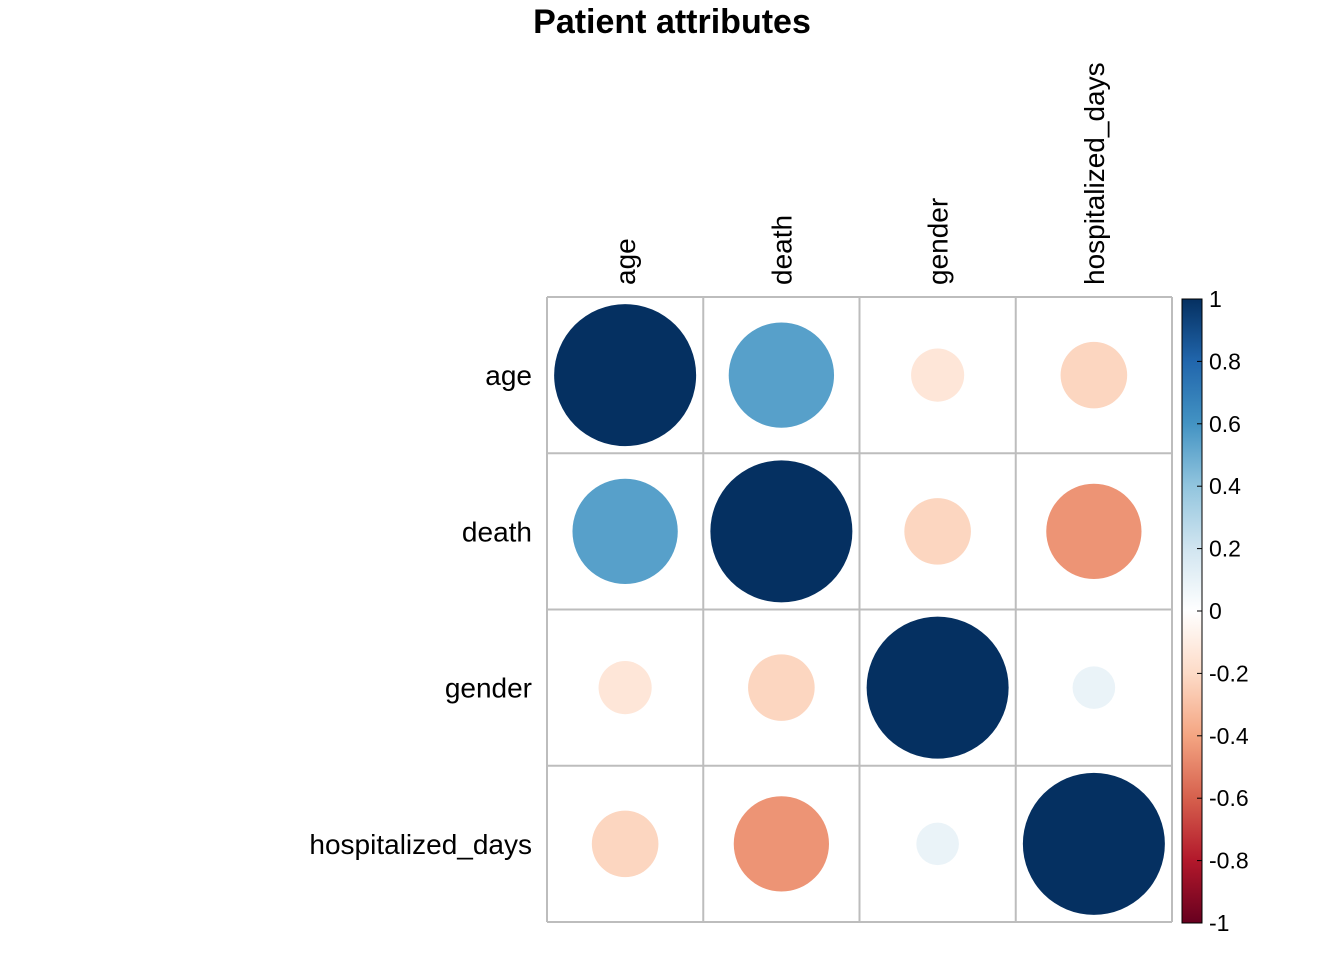 The width and height of the screenshot is (1344, 960). What do you see at coordinates (625, 531) in the screenshot?
I see `corr-circle-death-age` at bounding box center [625, 531].